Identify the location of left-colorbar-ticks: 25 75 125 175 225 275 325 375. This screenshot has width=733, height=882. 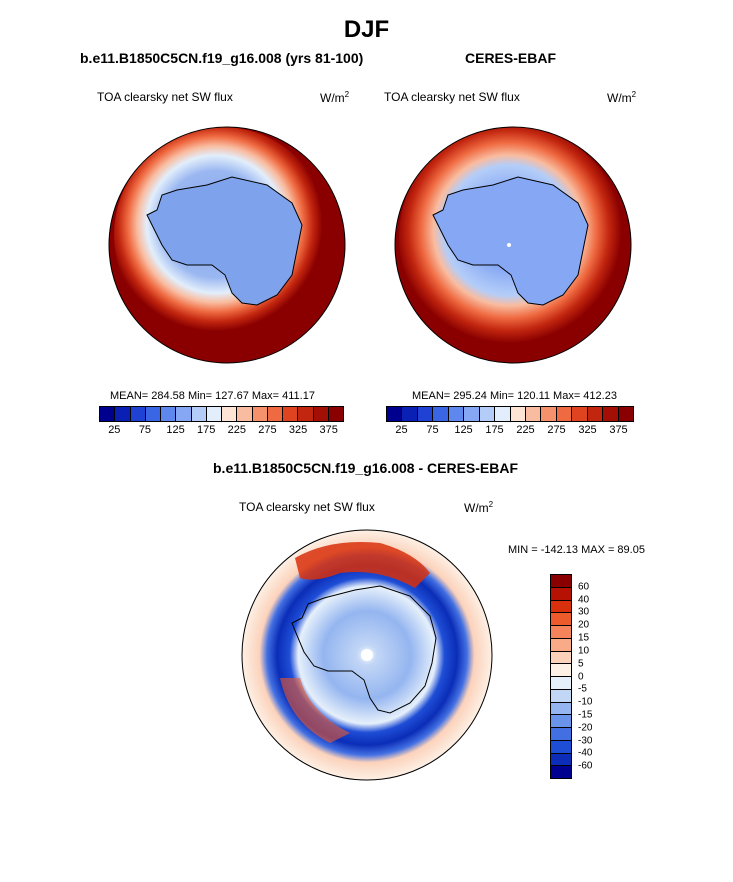
(221, 431).